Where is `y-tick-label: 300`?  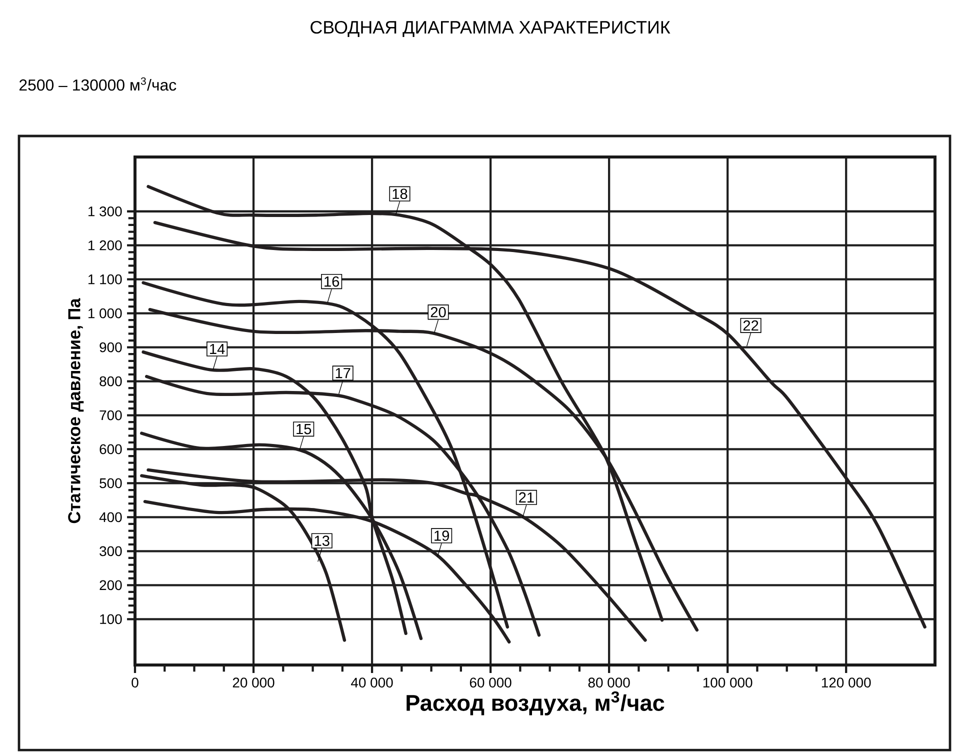
y-tick-label: 300 is located at coordinates (111, 551).